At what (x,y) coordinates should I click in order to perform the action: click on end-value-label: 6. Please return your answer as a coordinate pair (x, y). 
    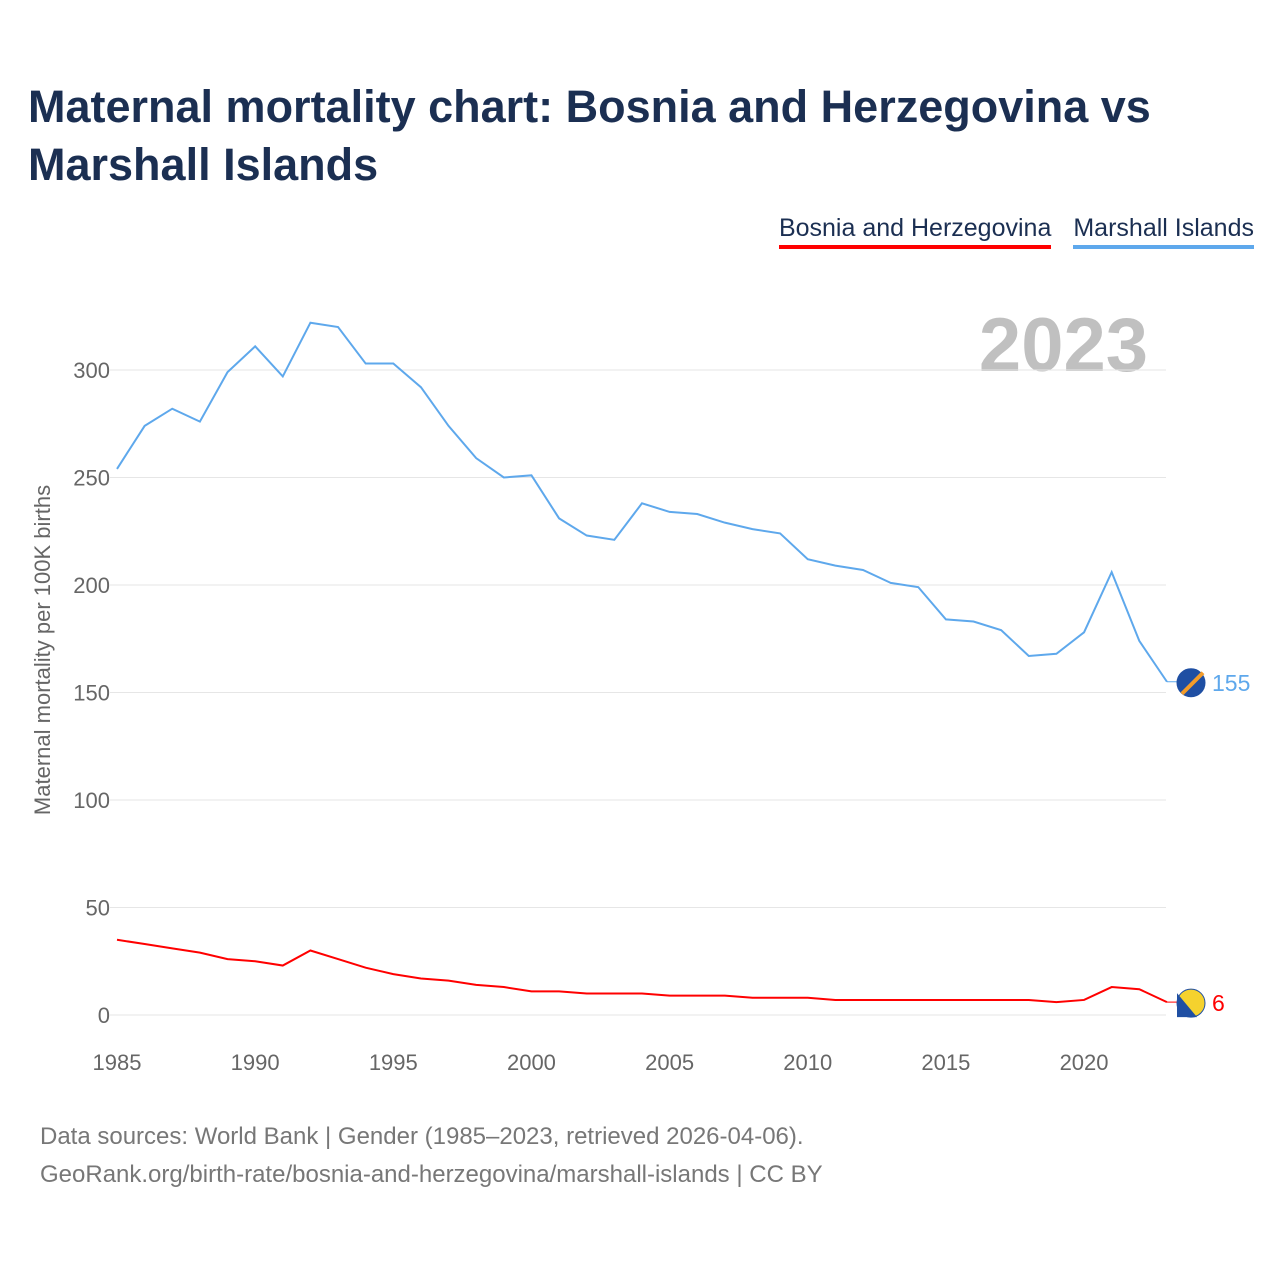
    Looking at the image, I should click on (1218, 1003).